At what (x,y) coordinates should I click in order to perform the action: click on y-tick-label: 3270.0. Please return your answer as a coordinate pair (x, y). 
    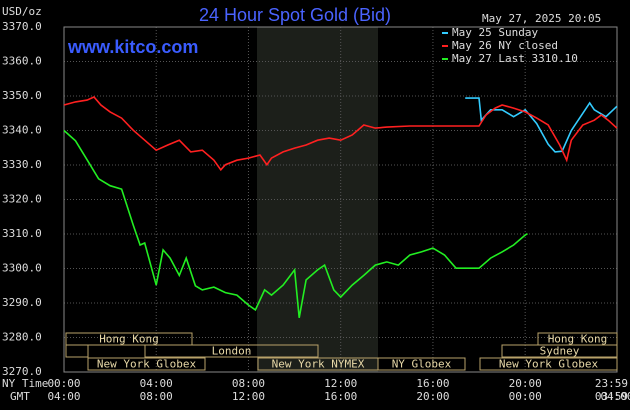
    Looking at the image, I should click on (22, 371).